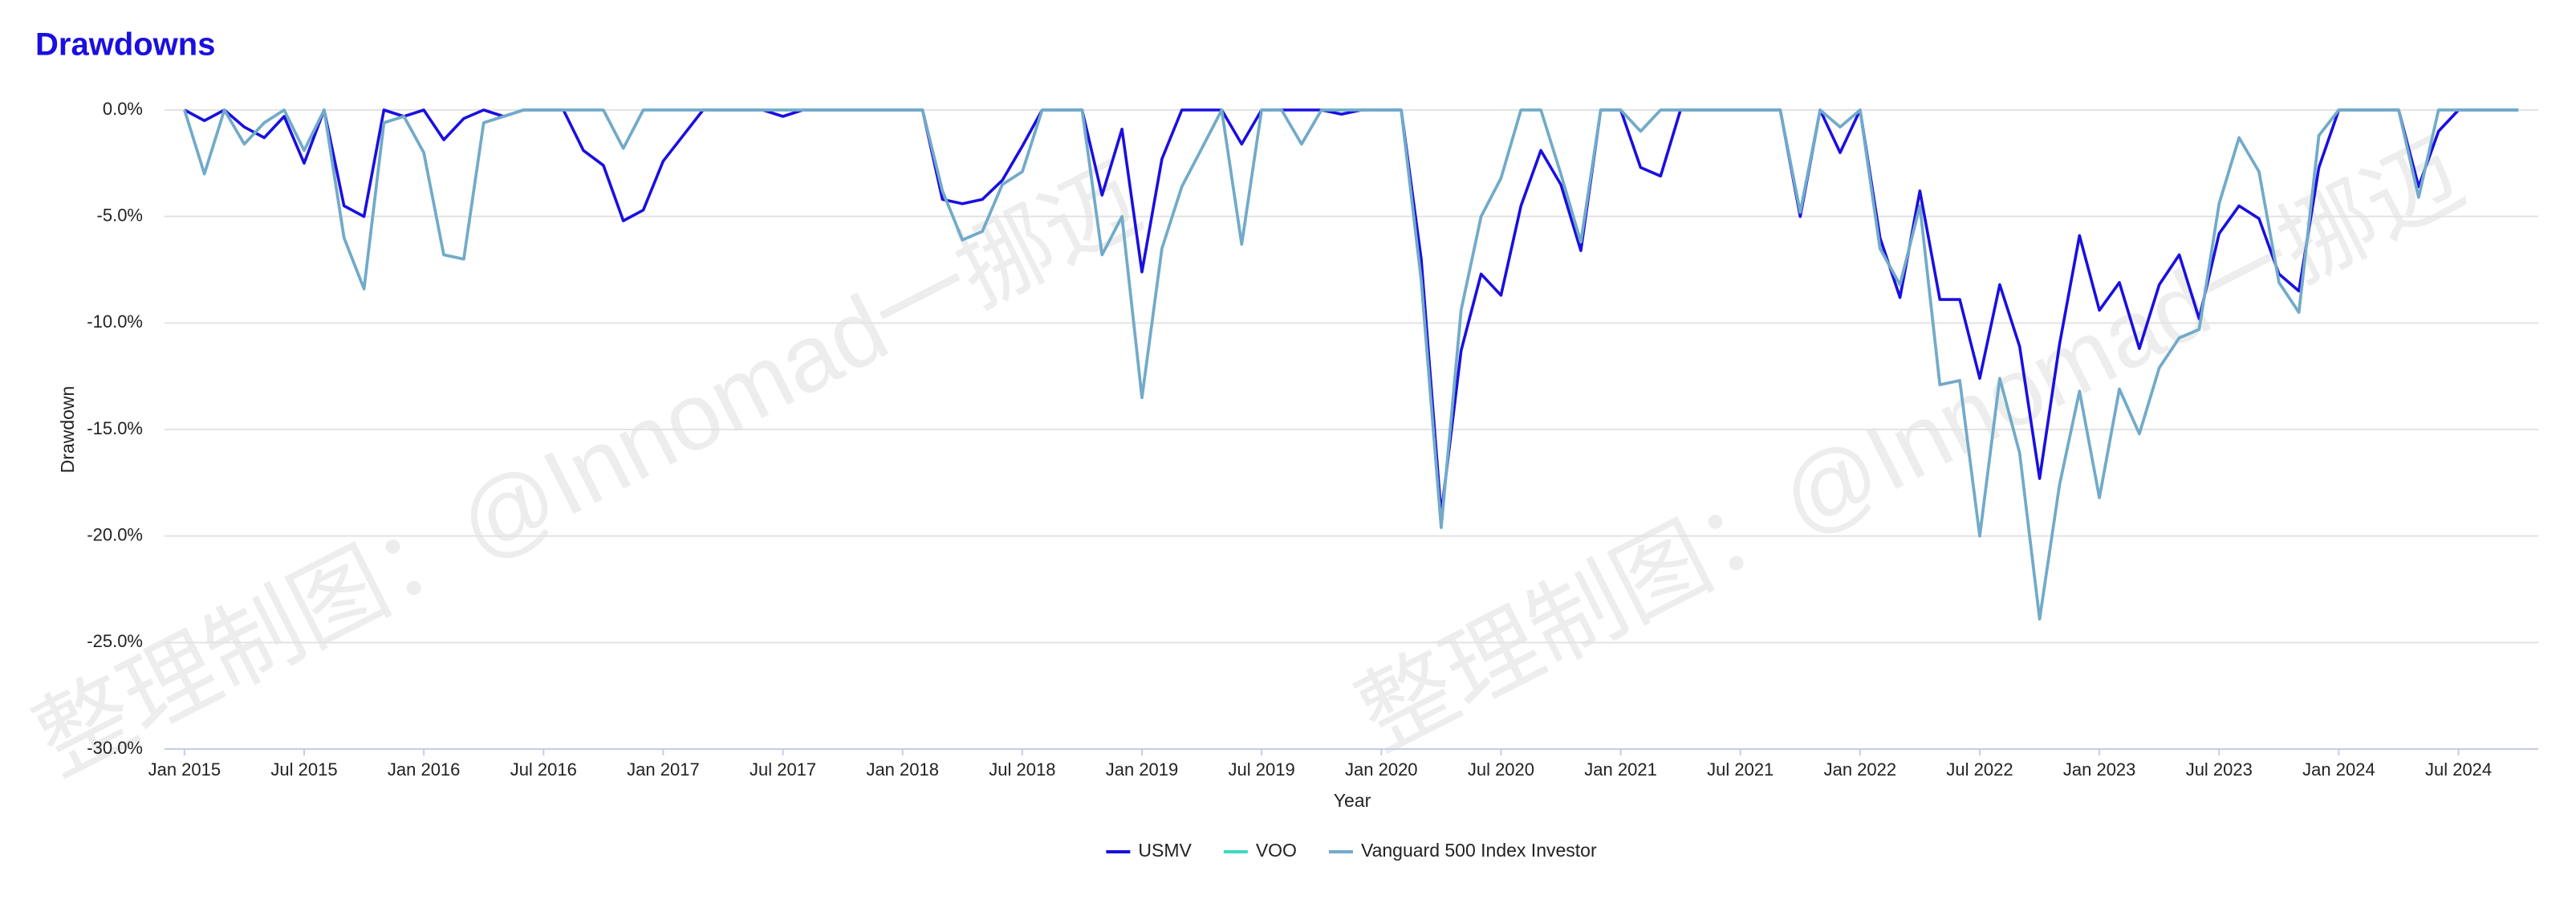 This screenshot has height=912, width=2576. What do you see at coordinates (67, 430) in the screenshot?
I see `y-axis-title: Drawdown` at bounding box center [67, 430].